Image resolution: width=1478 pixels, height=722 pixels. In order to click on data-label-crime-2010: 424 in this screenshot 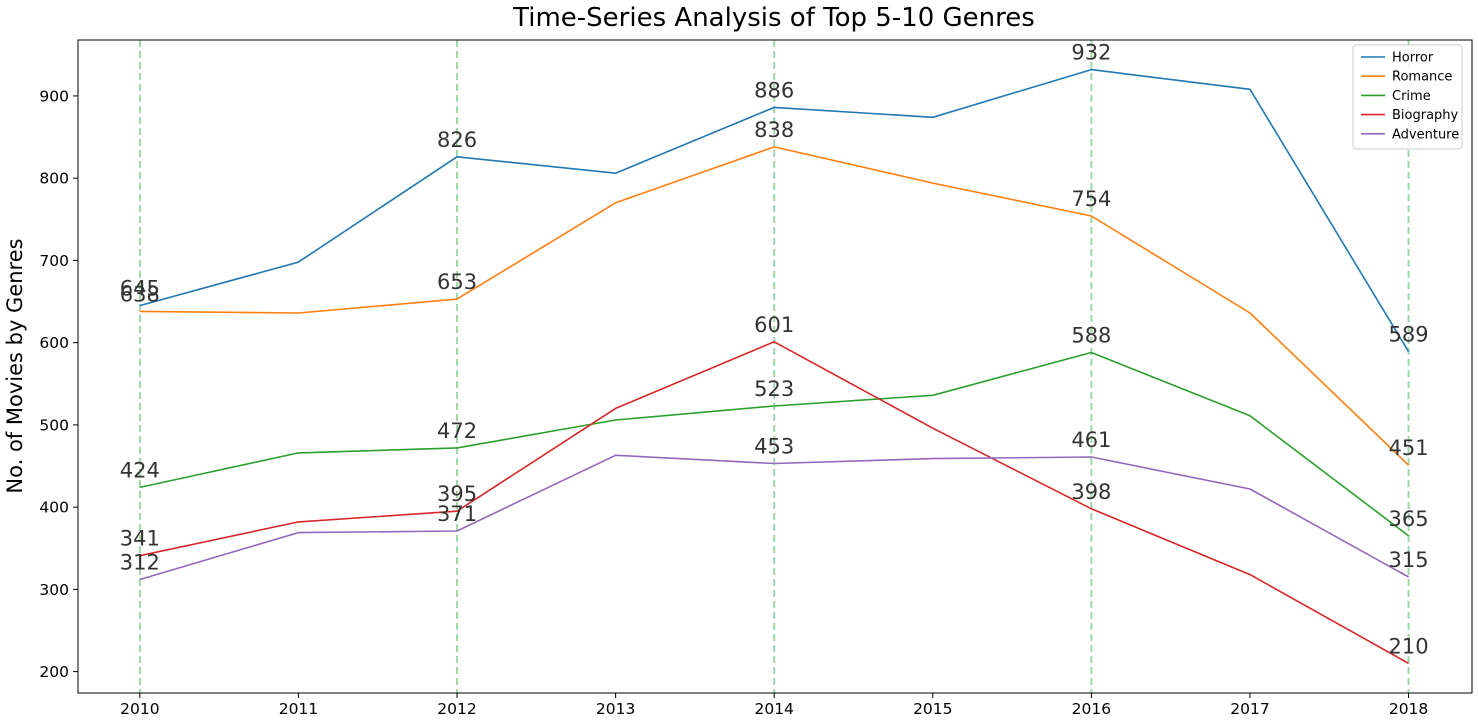, I will do `click(140, 470)`.